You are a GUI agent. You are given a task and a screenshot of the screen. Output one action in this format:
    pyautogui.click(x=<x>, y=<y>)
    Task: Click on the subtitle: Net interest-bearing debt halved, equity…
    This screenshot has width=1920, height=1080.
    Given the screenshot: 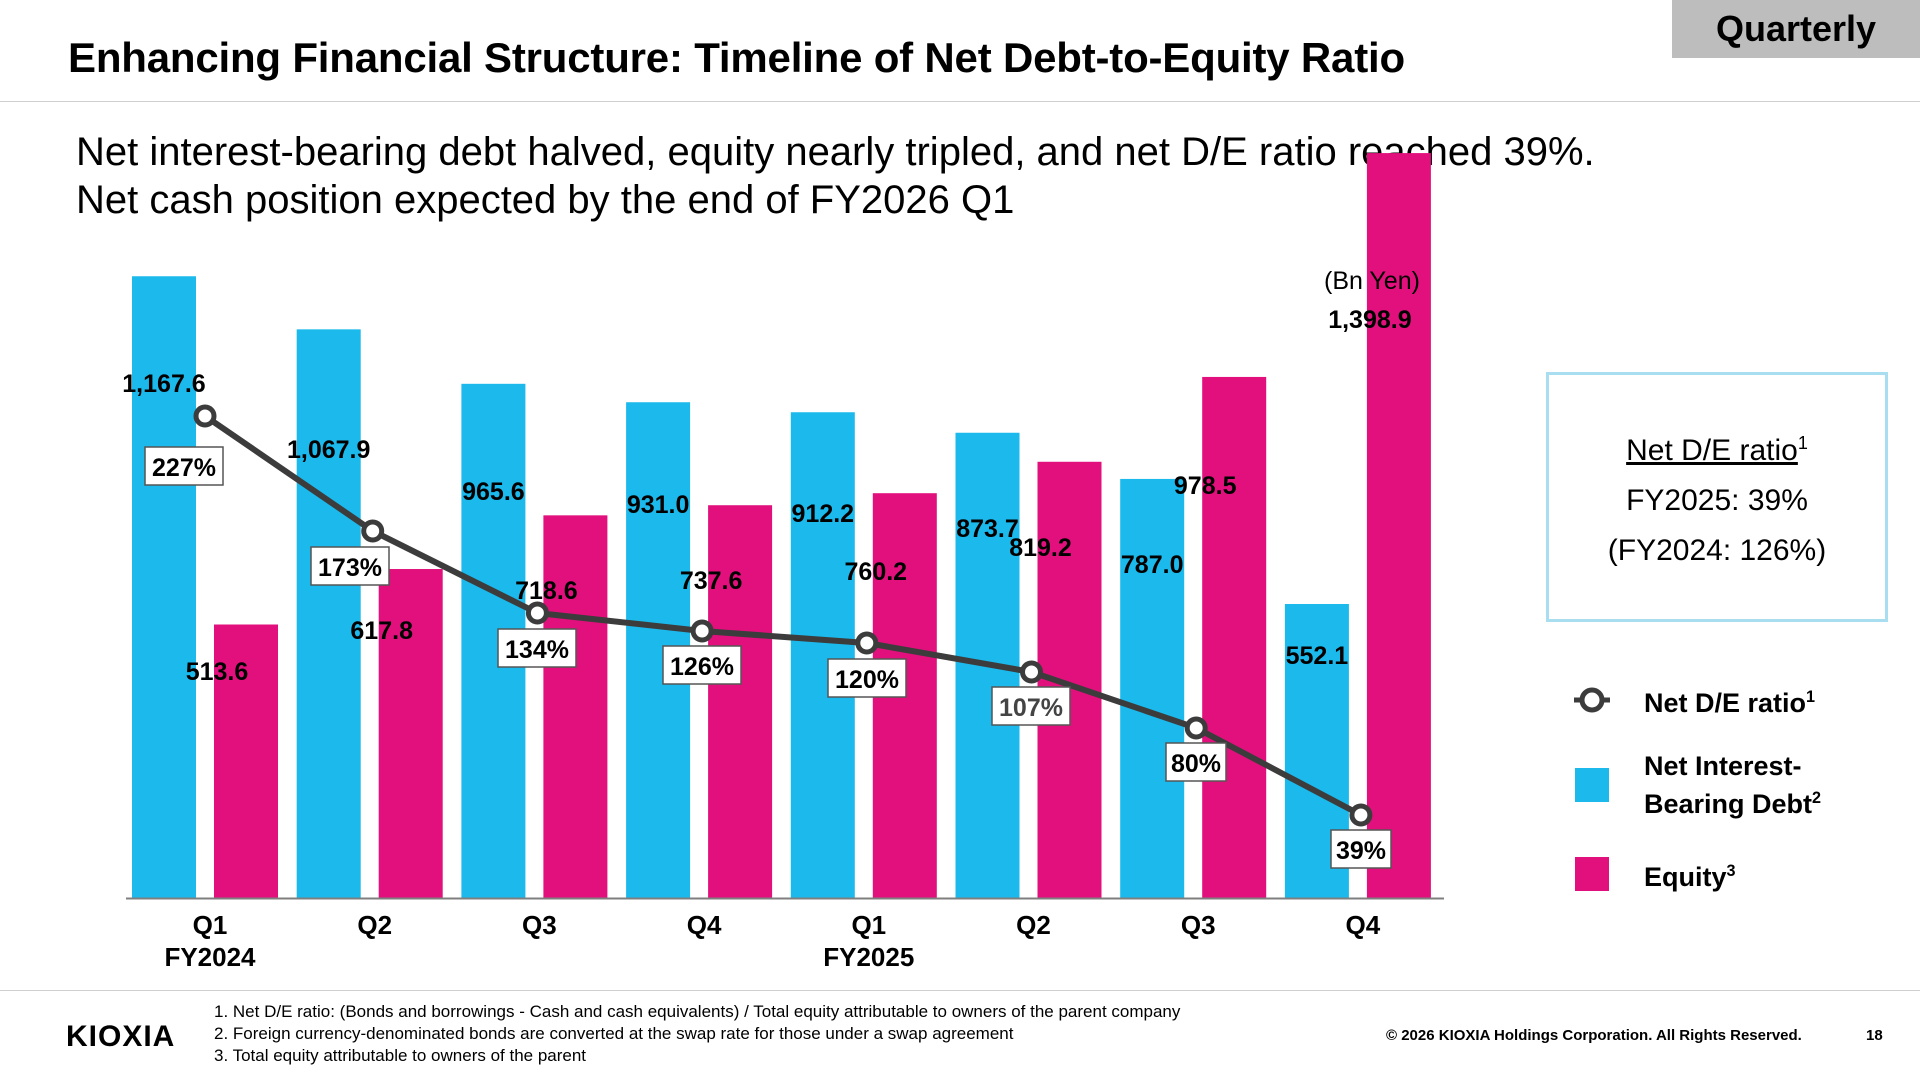 What is the action you would take?
    pyautogui.click(x=835, y=176)
    